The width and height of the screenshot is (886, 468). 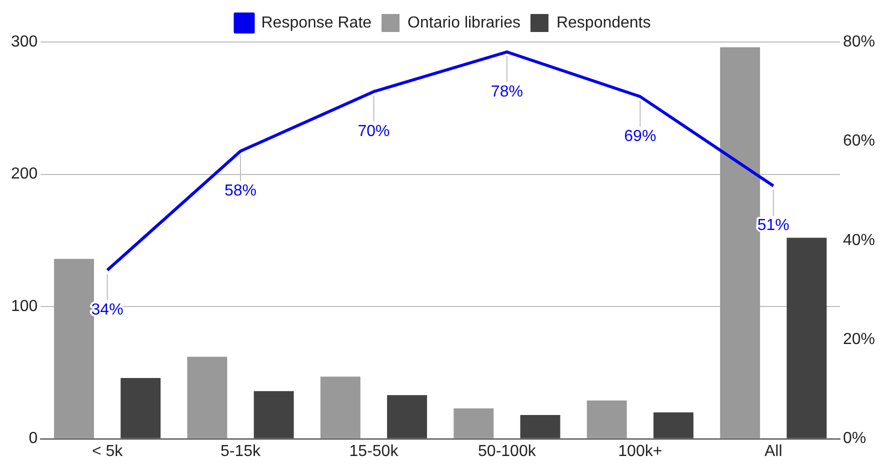 What do you see at coordinates (859, 41) in the screenshot?
I see `y2-tick-label: 80%` at bounding box center [859, 41].